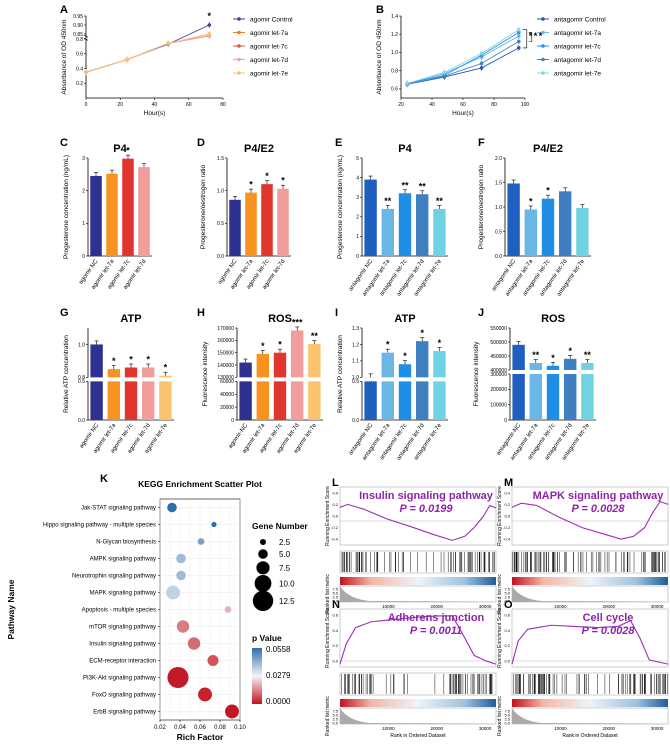 The height and width of the screenshot is (744, 670). Describe the element at coordinates (380, 10) in the screenshot. I see `panel-label-b: B` at that location.